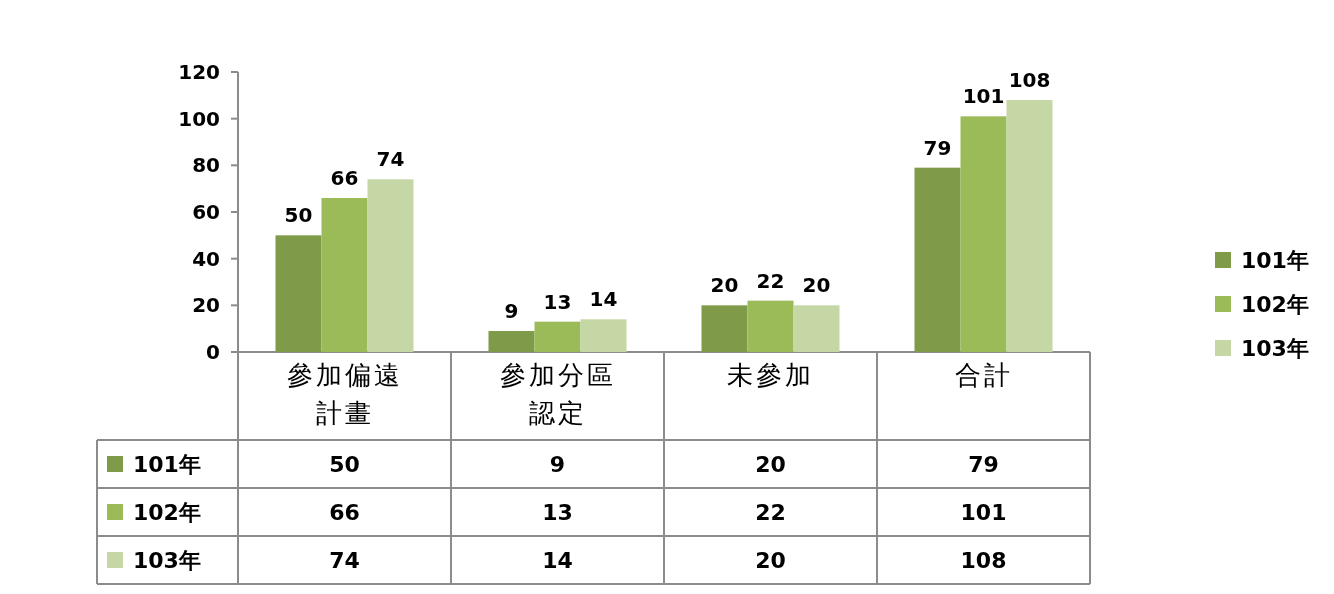 This screenshot has height=594, width=1334. I want to click on data-label: 22, so click(770, 512).